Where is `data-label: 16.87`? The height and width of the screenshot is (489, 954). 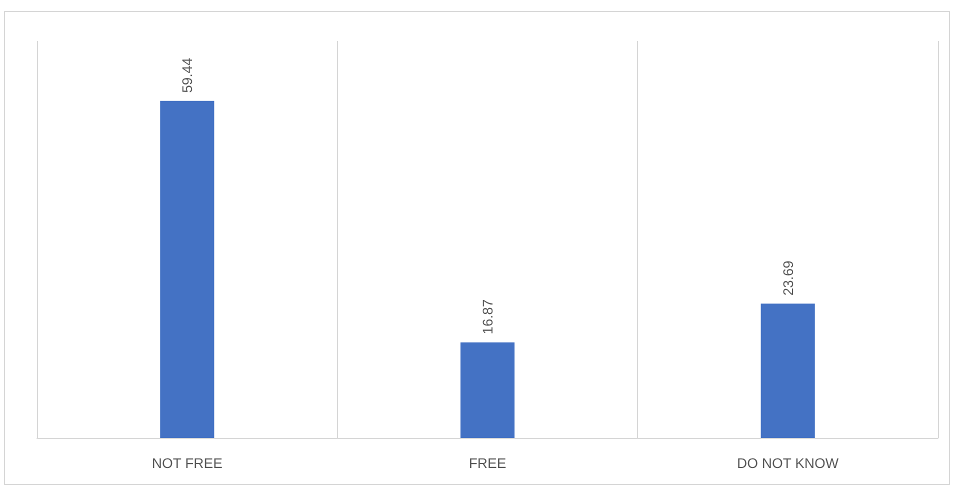 data-label: 16.87 is located at coordinates (488, 316).